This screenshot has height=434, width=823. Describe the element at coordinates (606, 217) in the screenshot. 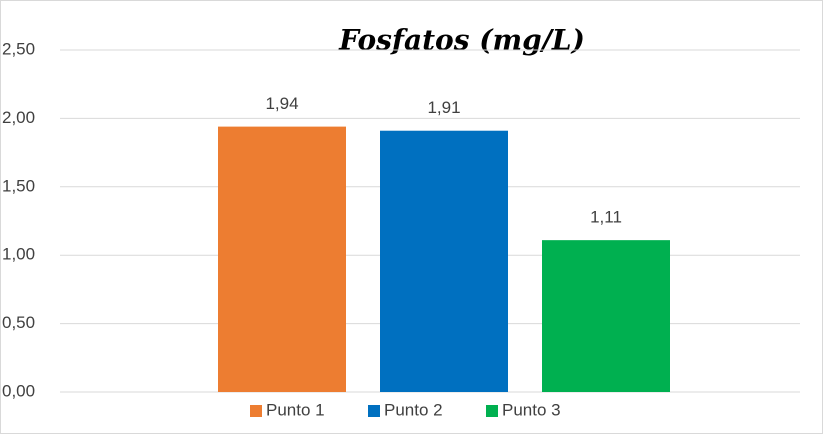

I see `data-label: 1,11` at that location.